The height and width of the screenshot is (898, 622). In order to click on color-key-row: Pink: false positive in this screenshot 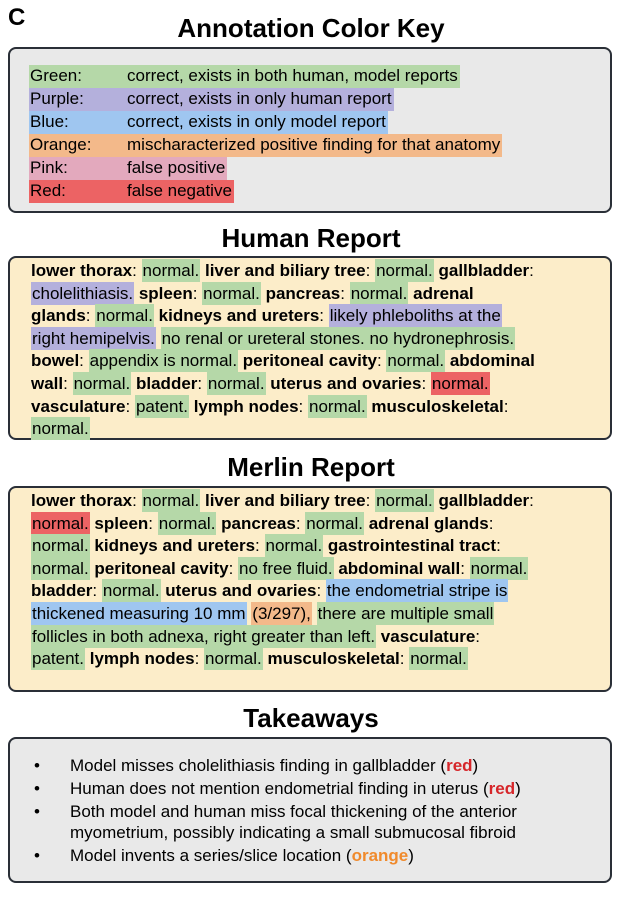, I will do `click(319, 168)`.